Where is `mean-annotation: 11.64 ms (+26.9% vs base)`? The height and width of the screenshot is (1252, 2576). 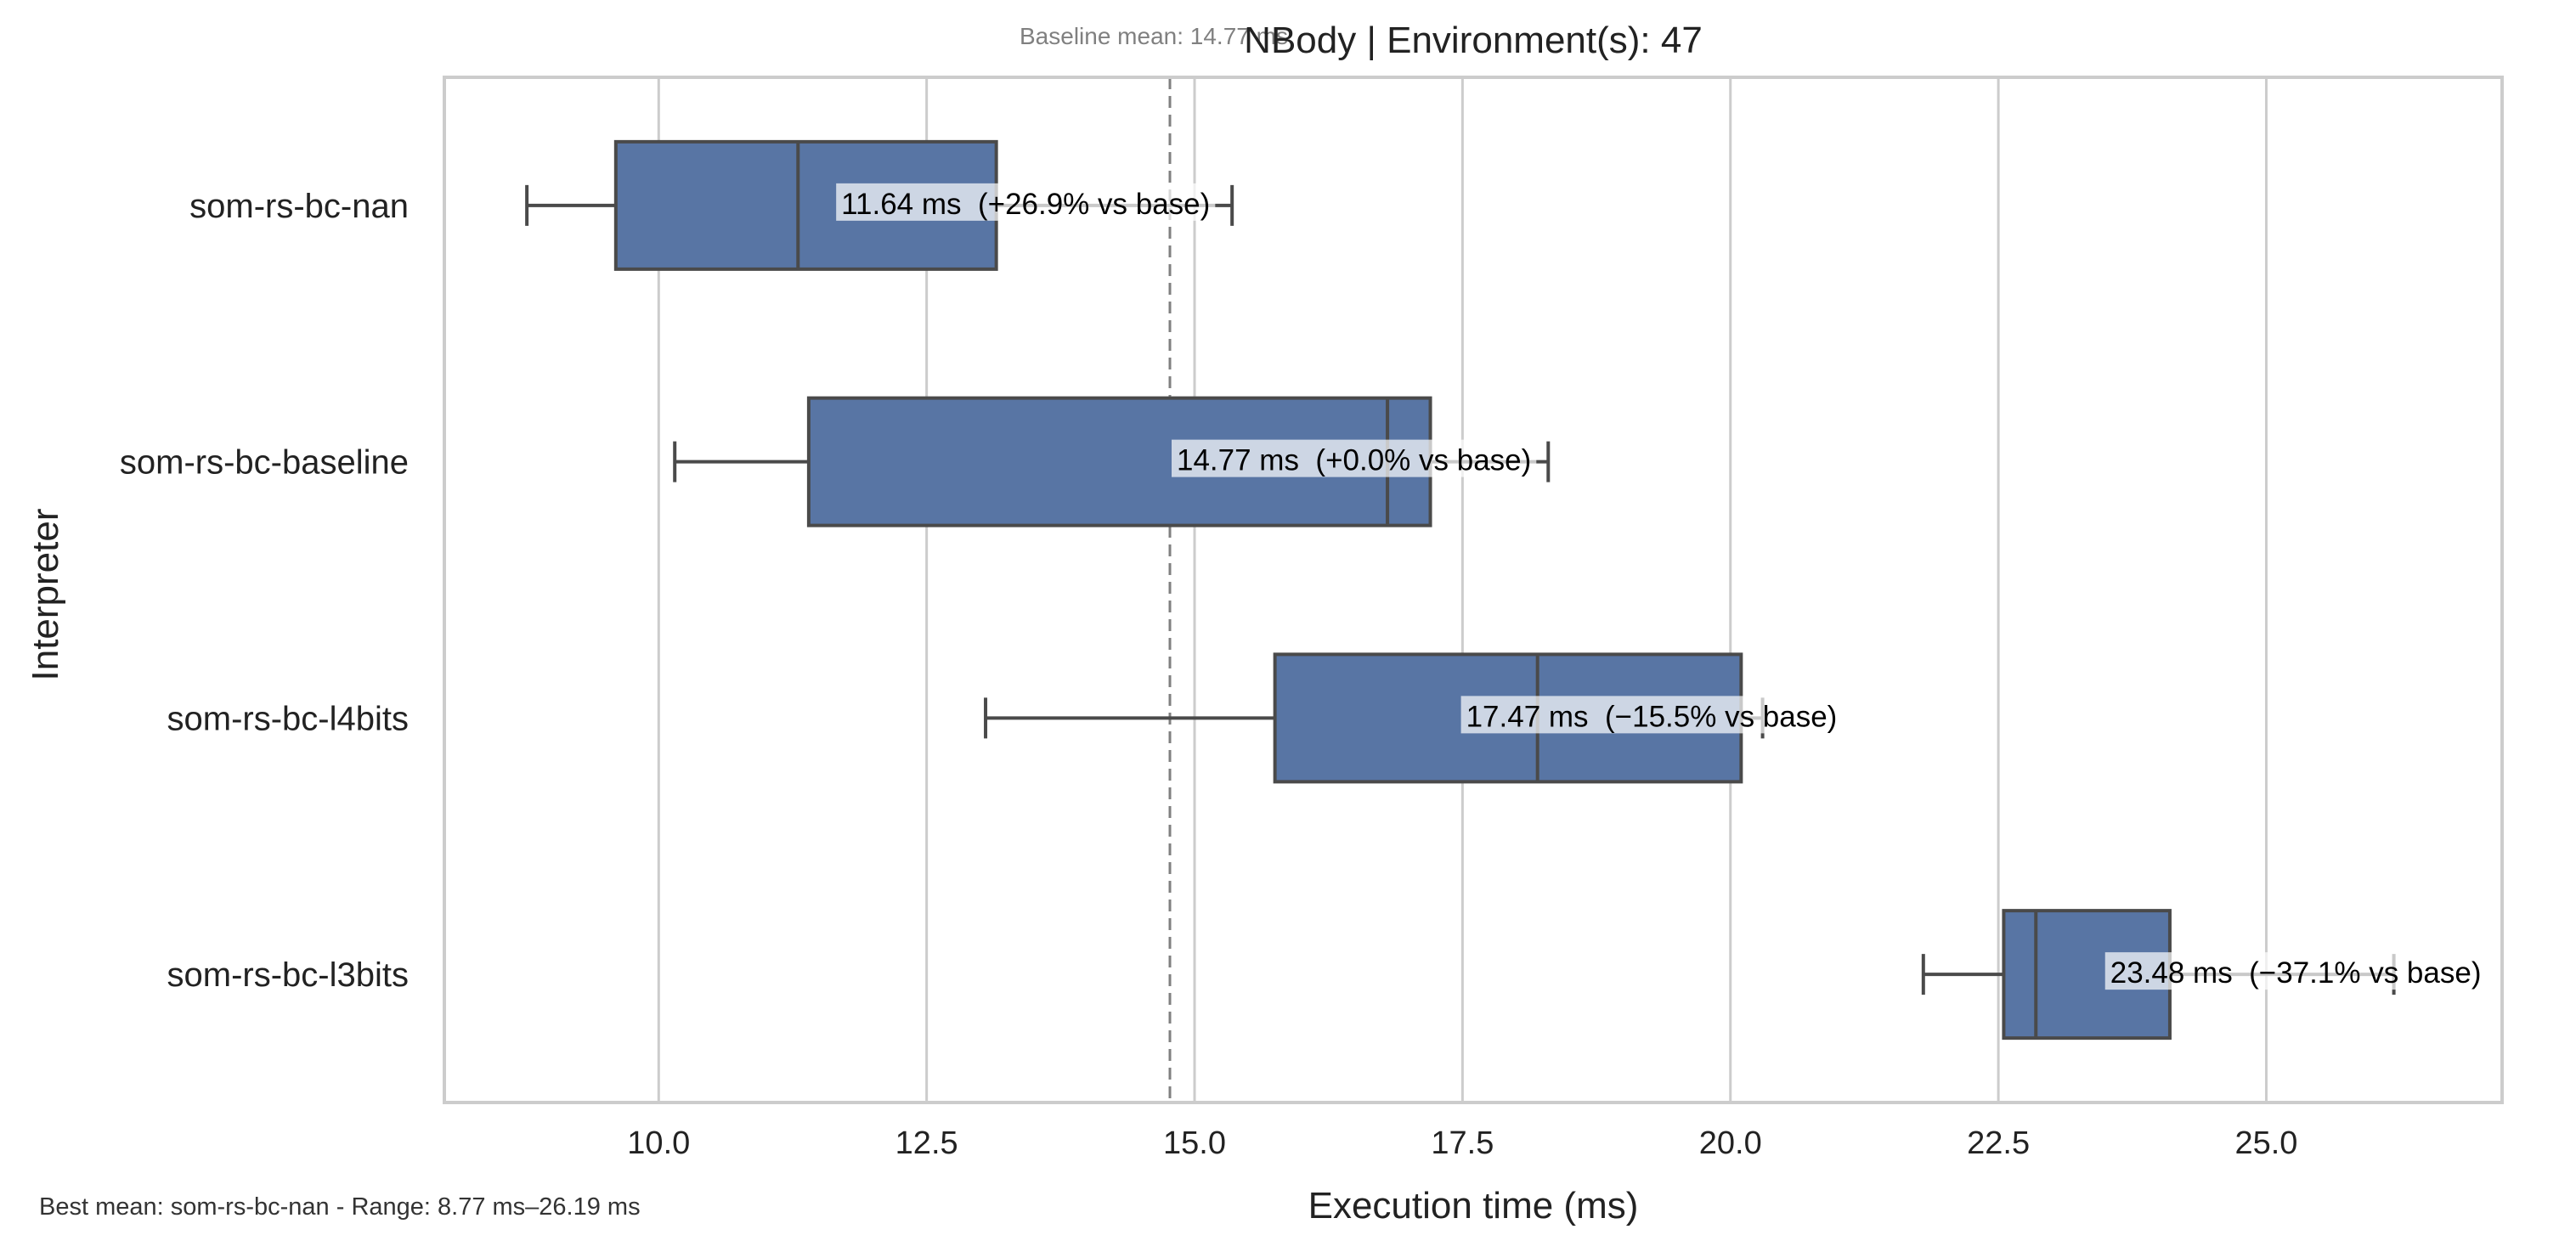 mean-annotation: 11.64 ms (+26.9% vs base) is located at coordinates (1025, 204).